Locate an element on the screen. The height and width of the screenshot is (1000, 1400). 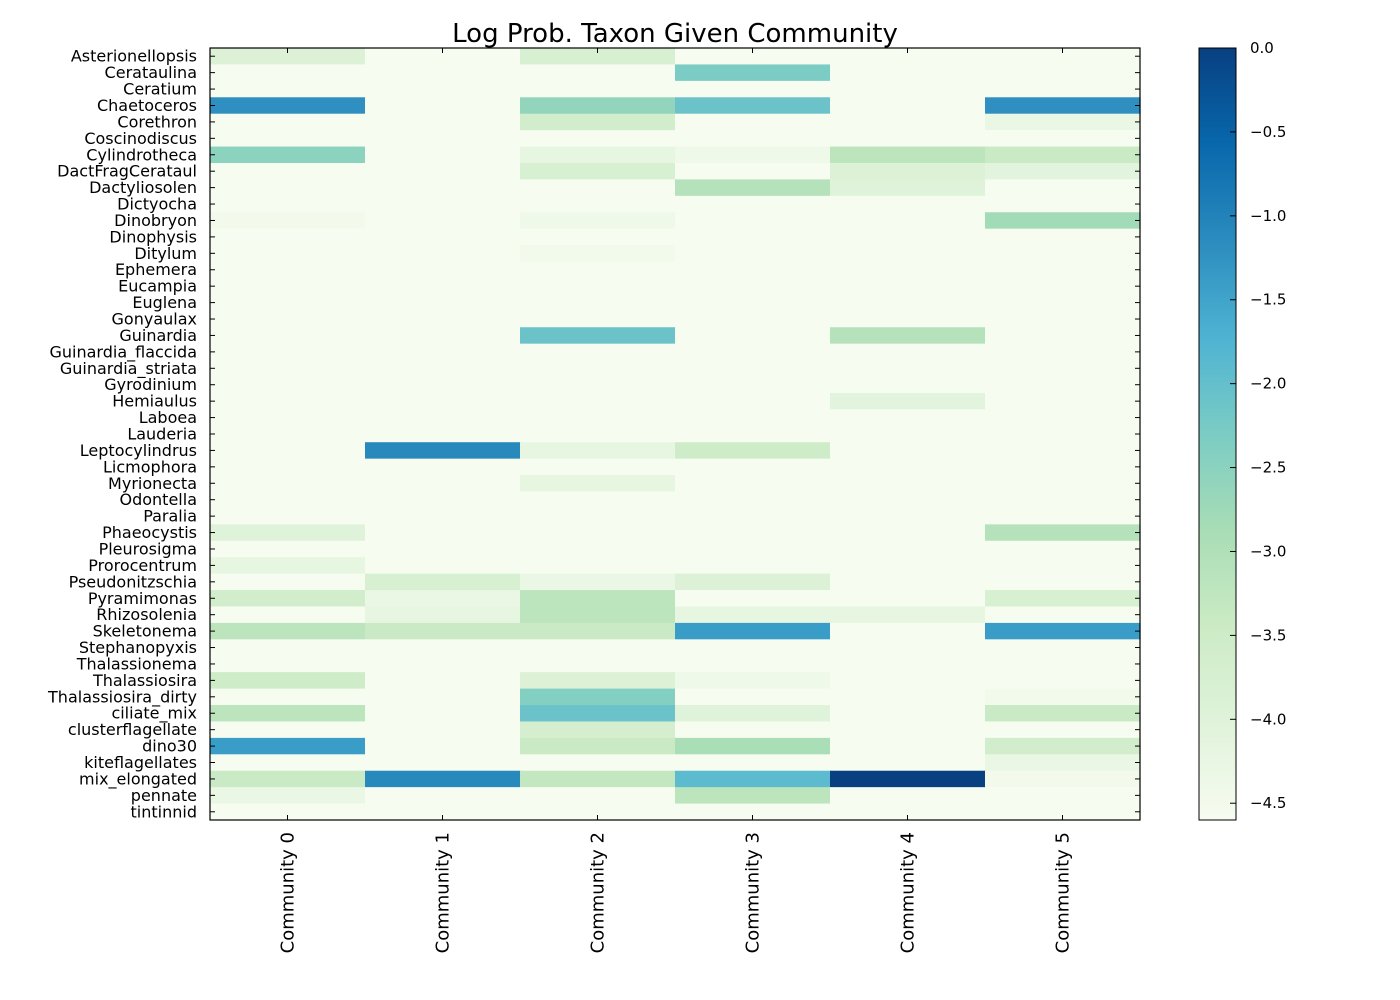
y-tick-label: Skeletonema is located at coordinates (145, 631).